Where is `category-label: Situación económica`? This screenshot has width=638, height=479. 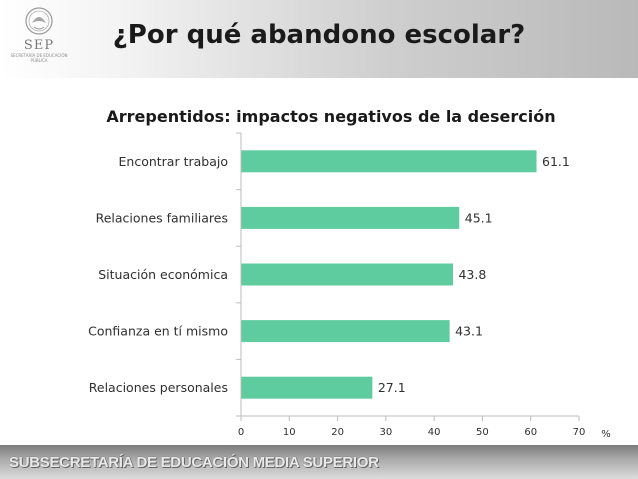
category-label: Situación económica is located at coordinates (163, 274).